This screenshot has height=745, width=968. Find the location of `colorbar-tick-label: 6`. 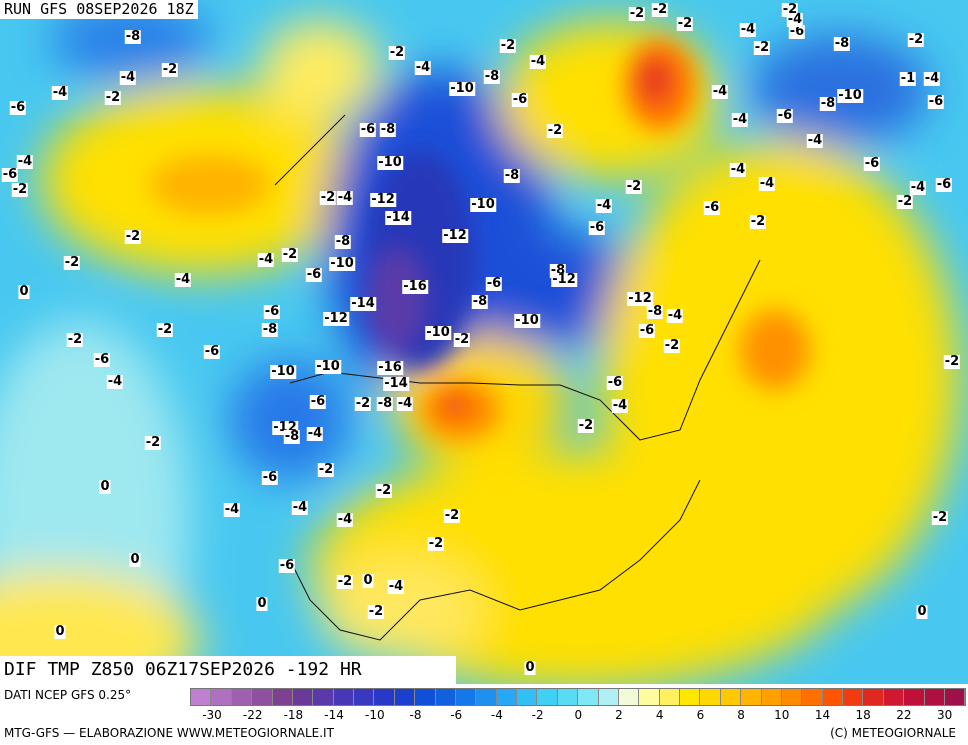

colorbar-tick-label: 6 is located at coordinates (700, 715).